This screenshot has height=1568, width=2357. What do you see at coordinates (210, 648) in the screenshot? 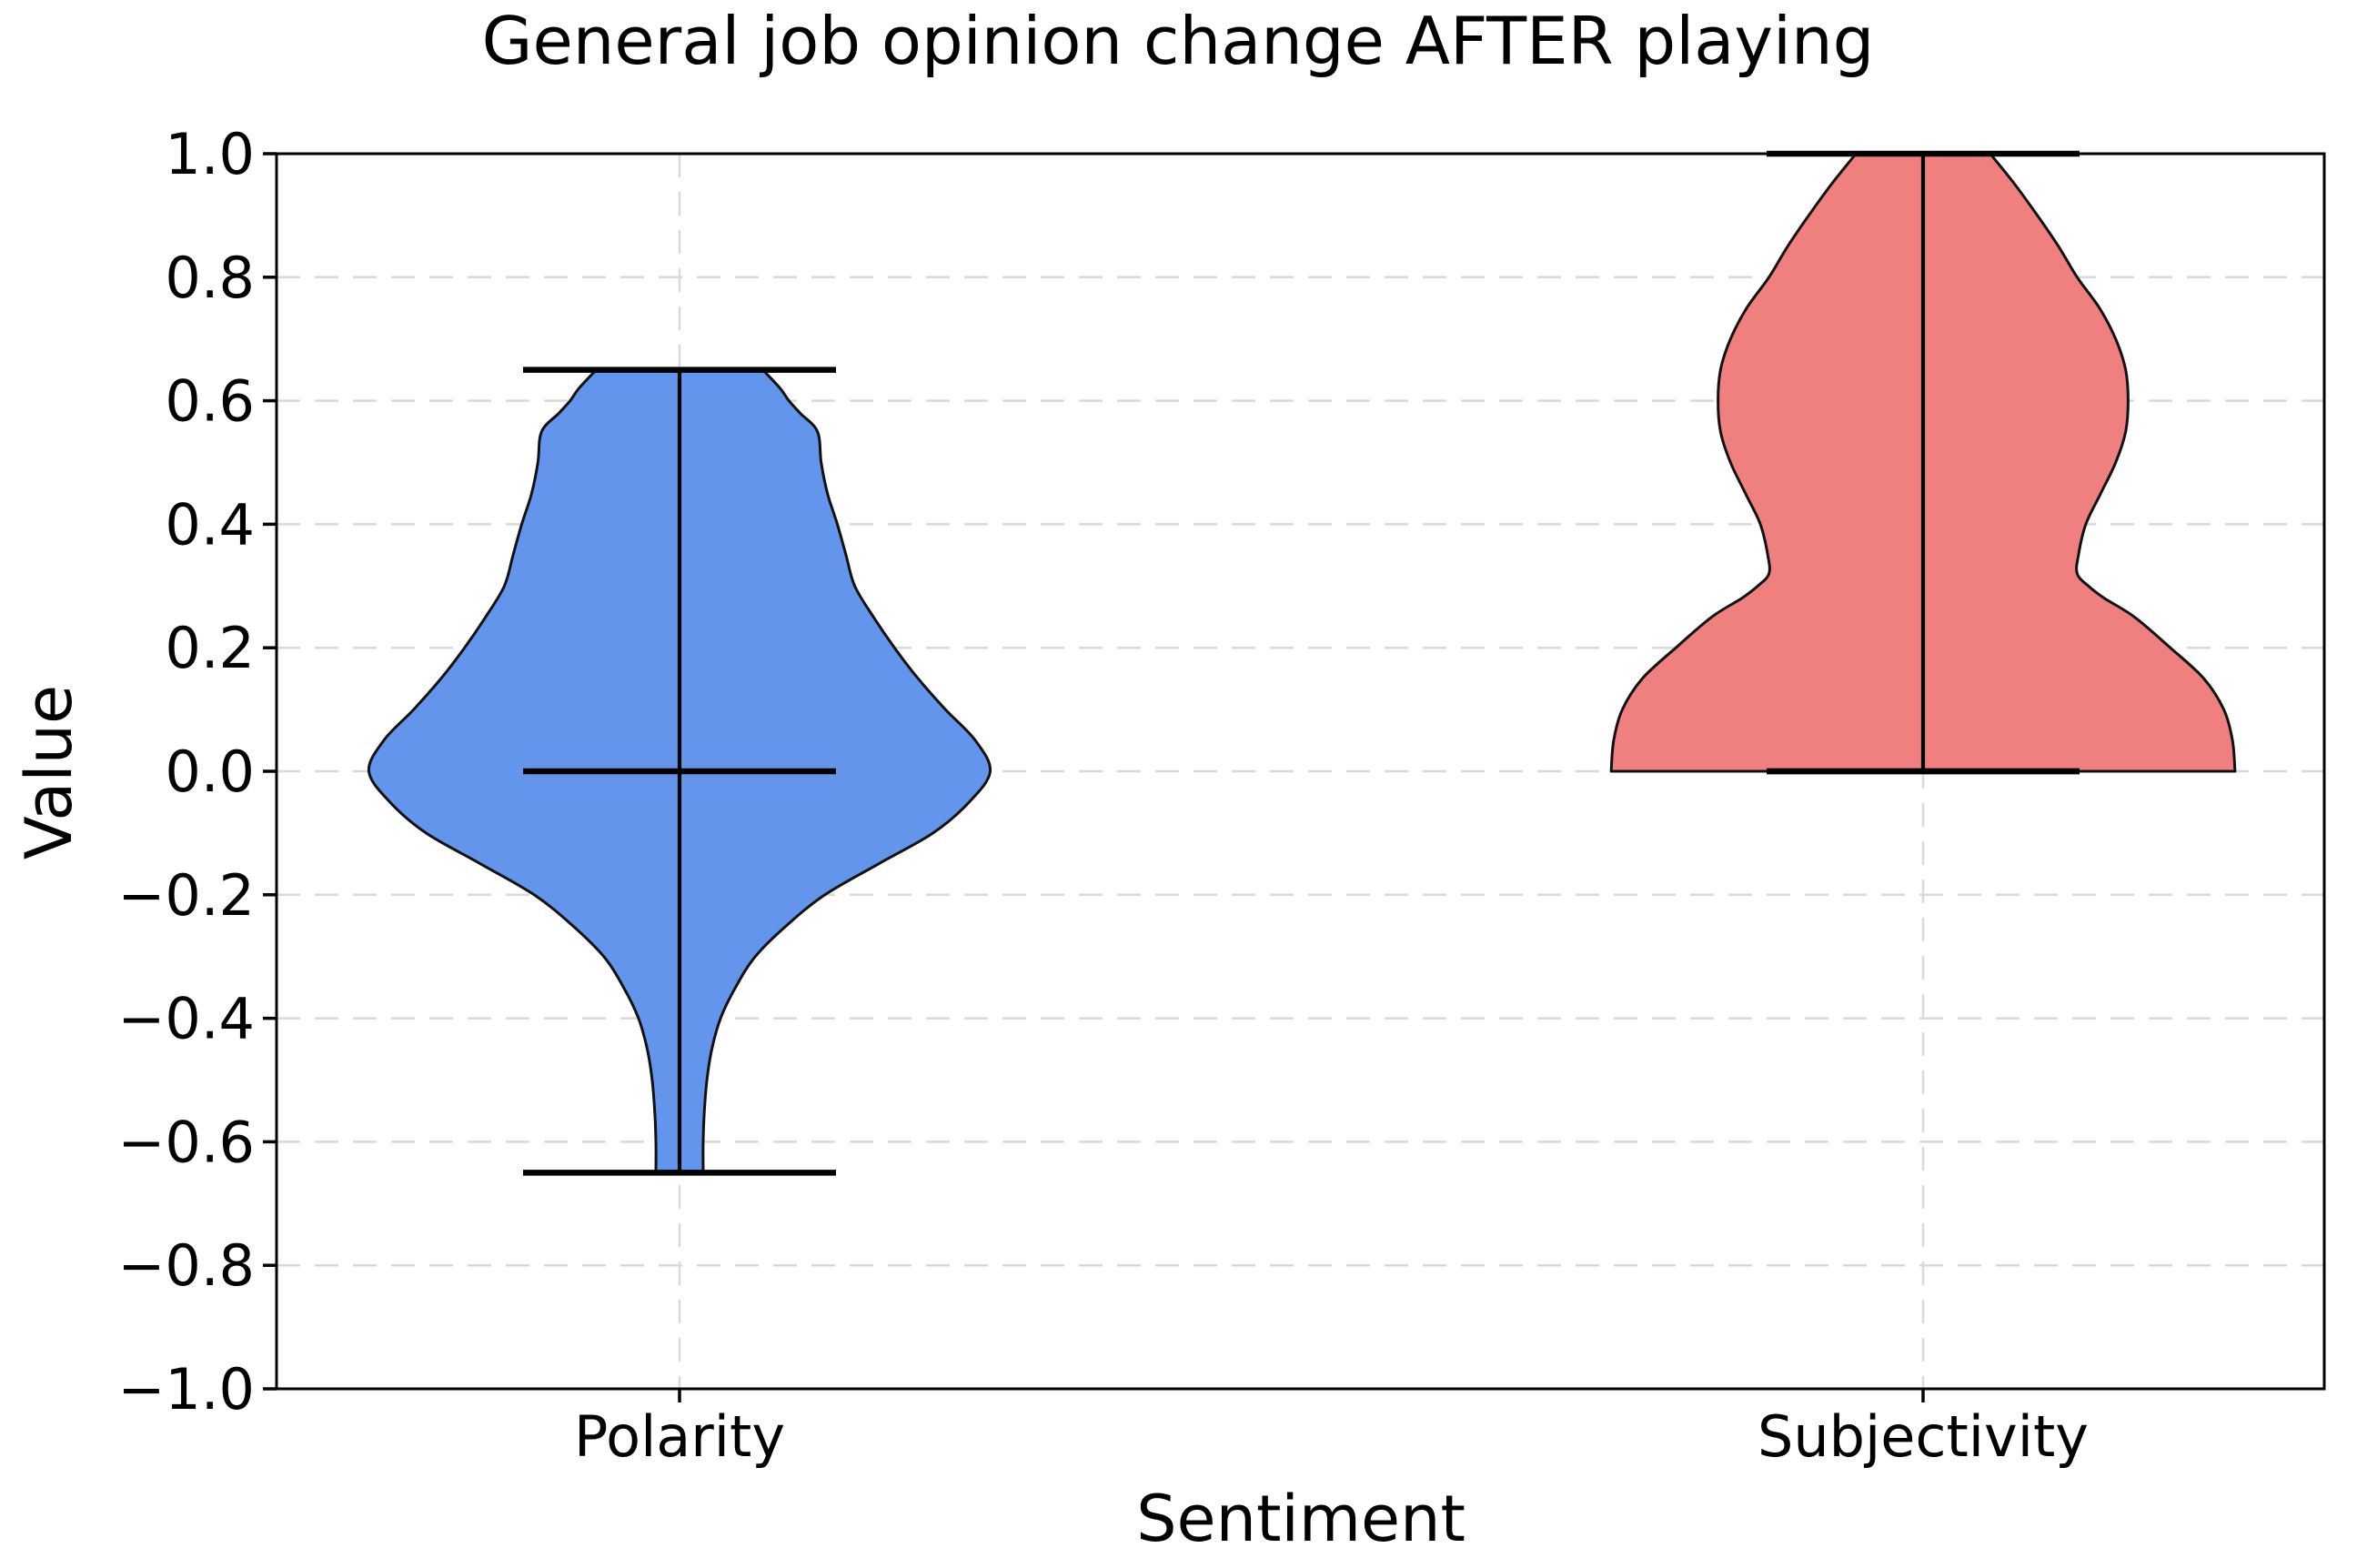
I see `y-tick-label: 0.2` at bounding box center [210, 648].